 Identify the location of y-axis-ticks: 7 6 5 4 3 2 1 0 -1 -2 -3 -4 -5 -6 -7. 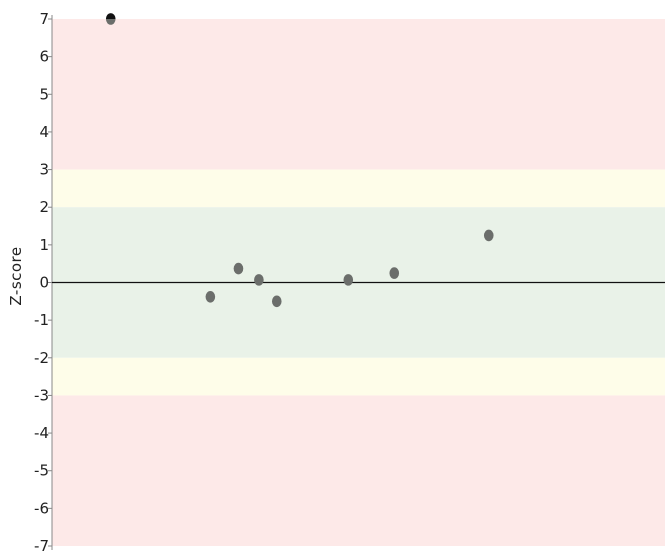
(43, 282).